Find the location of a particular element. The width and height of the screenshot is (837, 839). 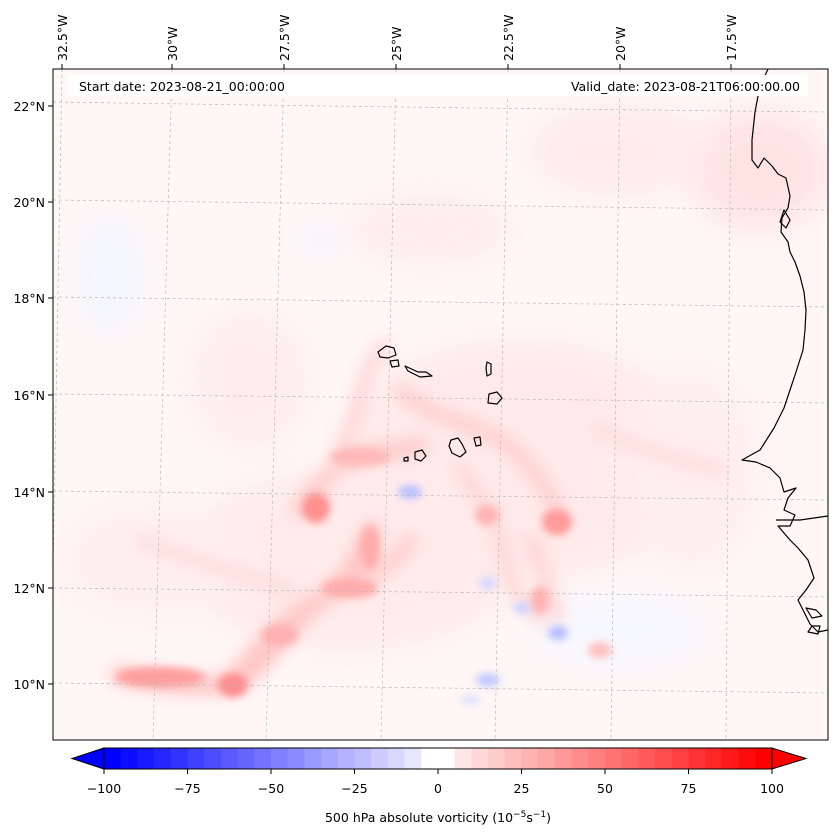

island-santo-antao is located at coordinates (387, 352).